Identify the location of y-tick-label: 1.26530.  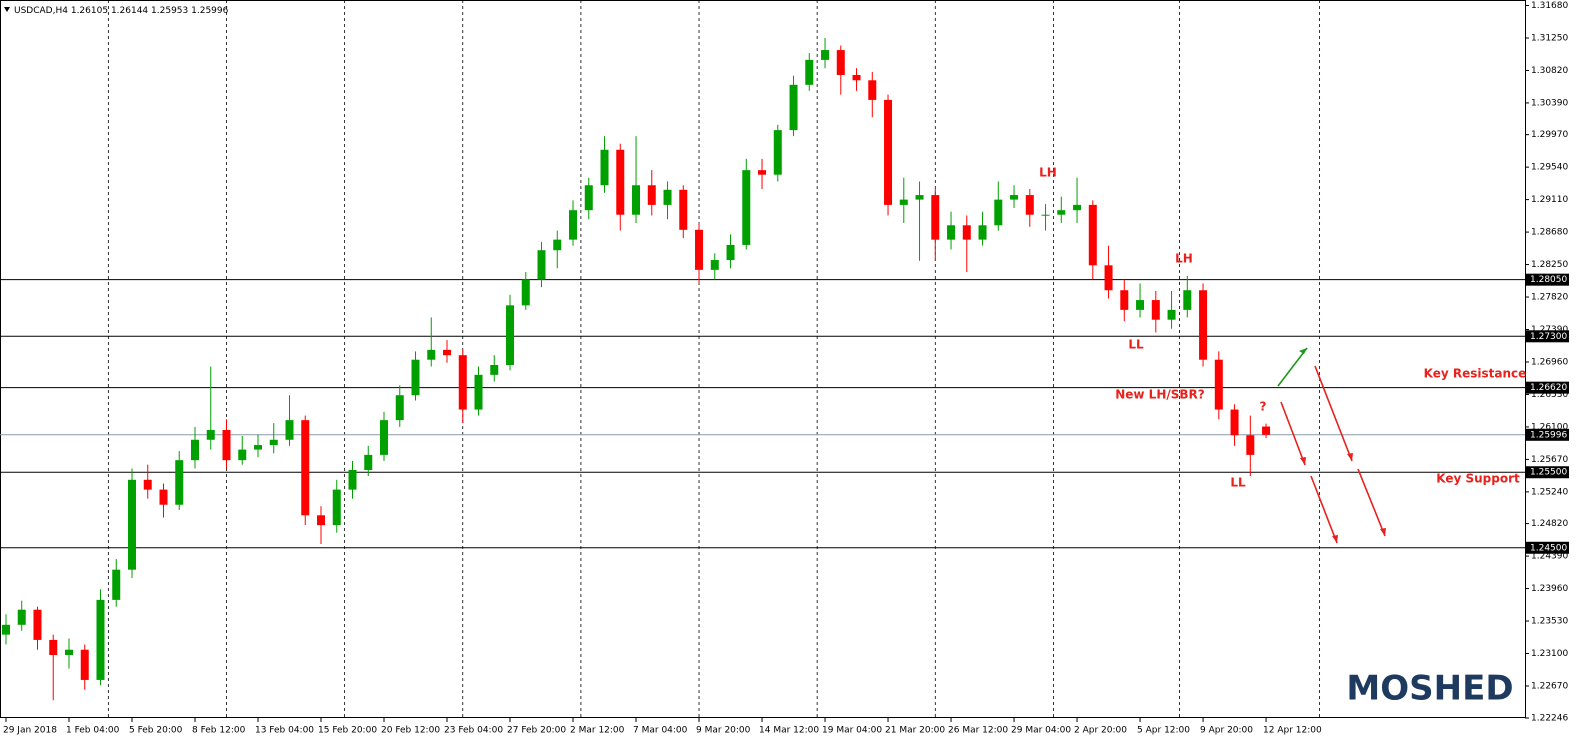
(1549, 395).